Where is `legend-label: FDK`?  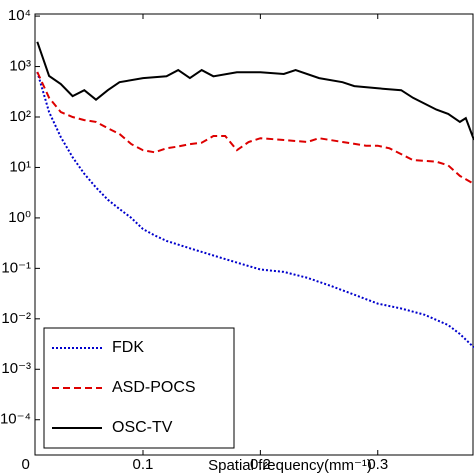 legend-label: FDK is located at coordinates (128, 347).